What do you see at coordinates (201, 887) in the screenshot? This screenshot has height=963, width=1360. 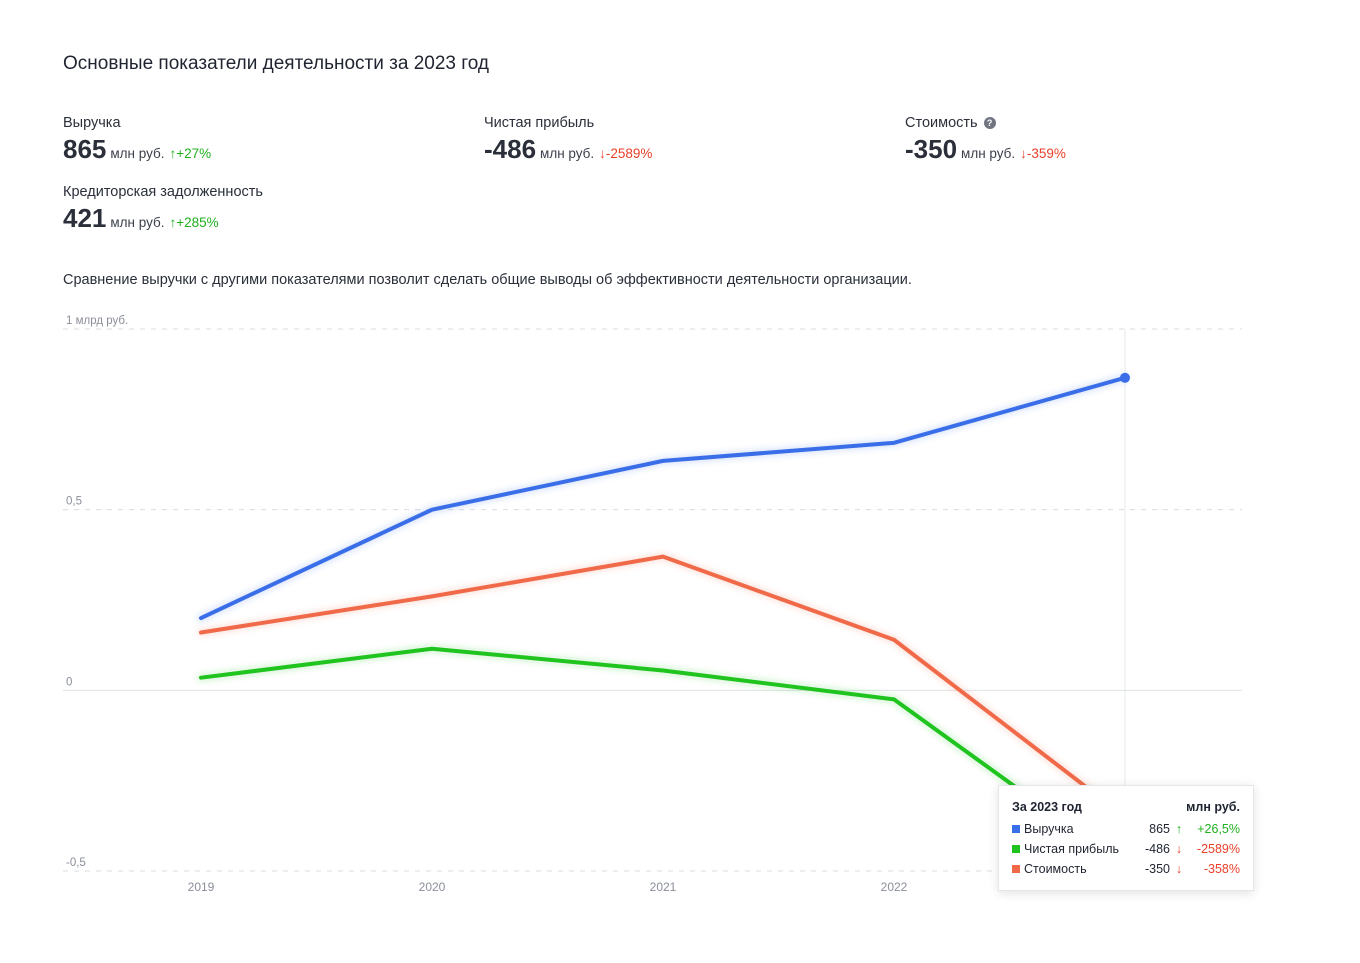 I see `x-tick-label: 2019` at bounding box center [201, 887].